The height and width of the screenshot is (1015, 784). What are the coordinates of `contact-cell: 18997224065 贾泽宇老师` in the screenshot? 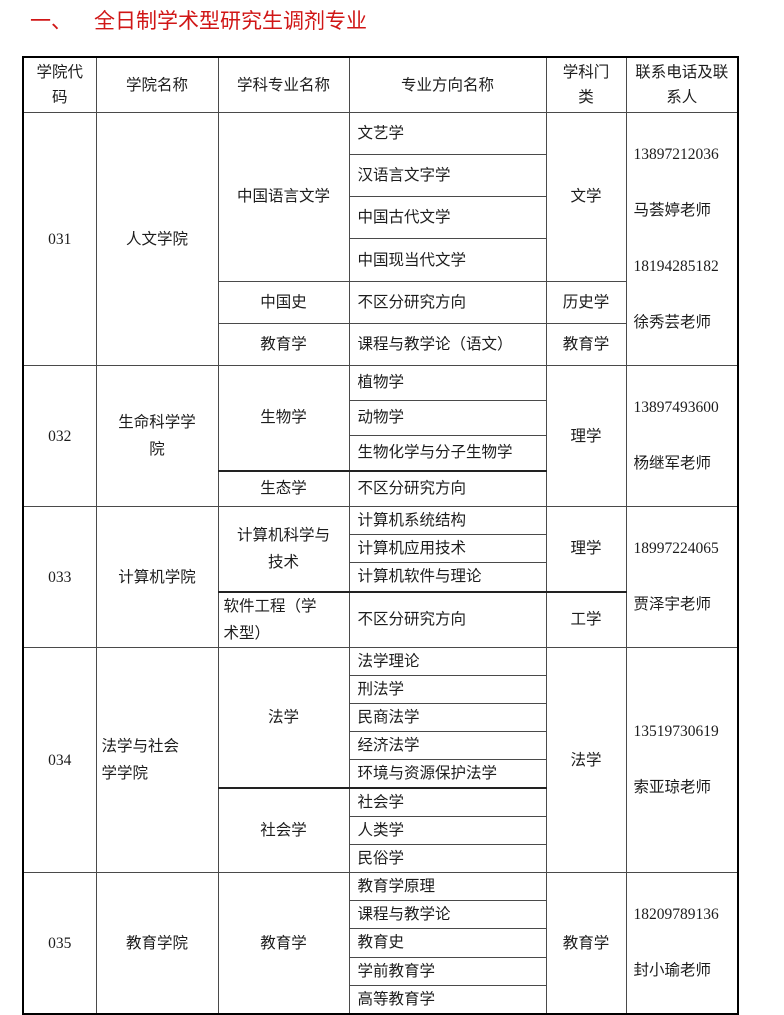 It's located at (682, 577).